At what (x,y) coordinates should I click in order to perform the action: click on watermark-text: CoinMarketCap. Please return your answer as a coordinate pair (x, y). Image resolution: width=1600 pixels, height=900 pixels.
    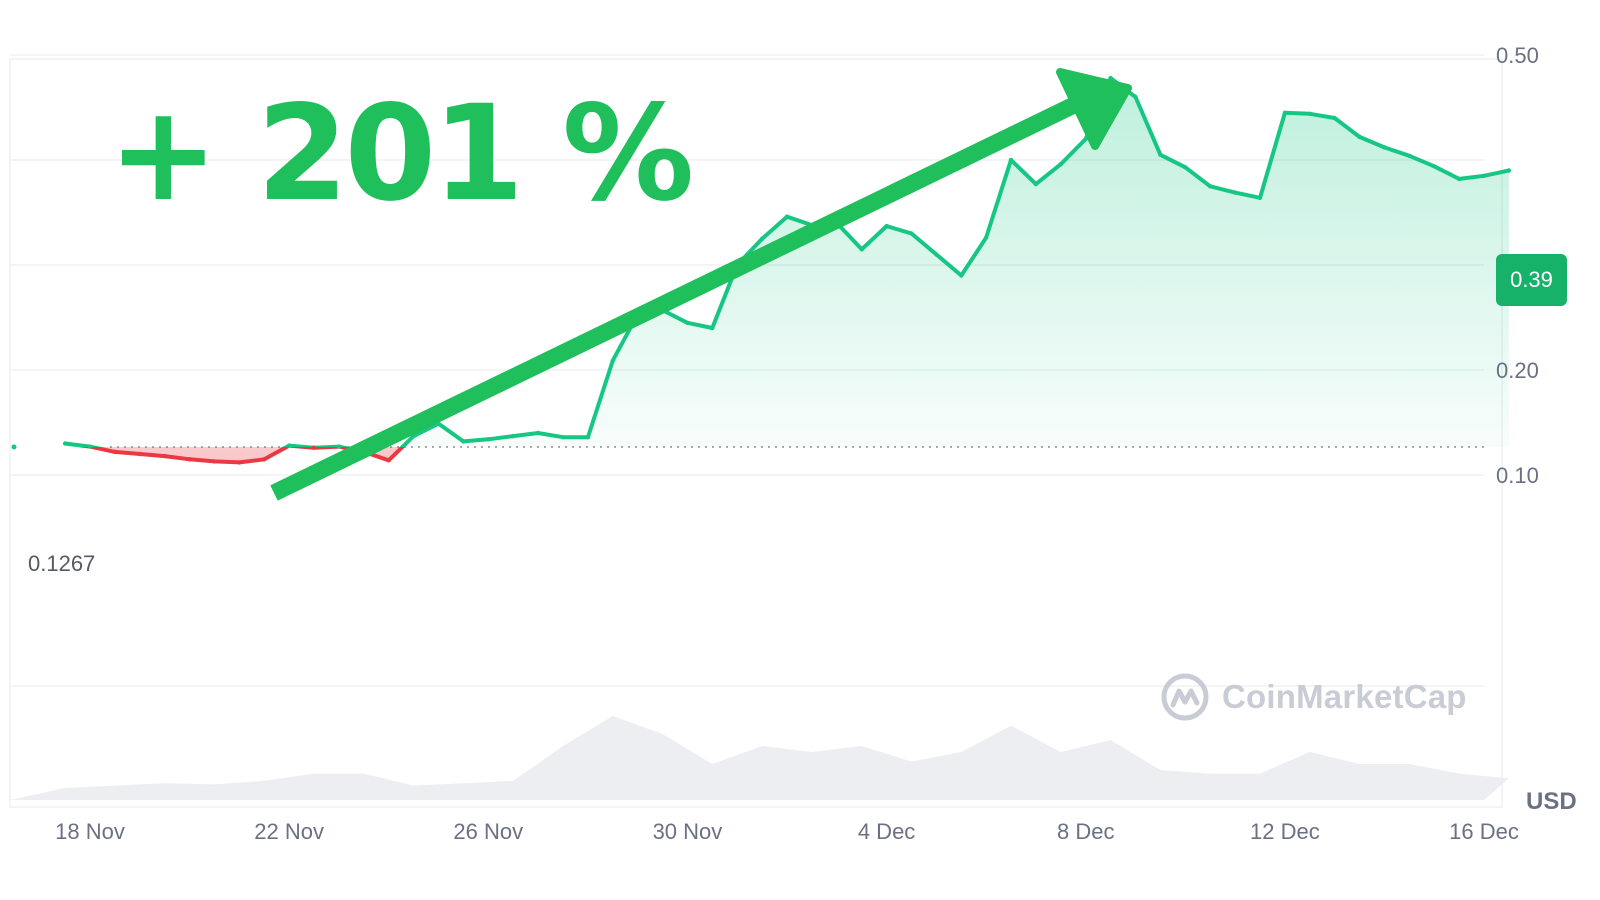
    Looking at the image, I should click on (1344, 696).